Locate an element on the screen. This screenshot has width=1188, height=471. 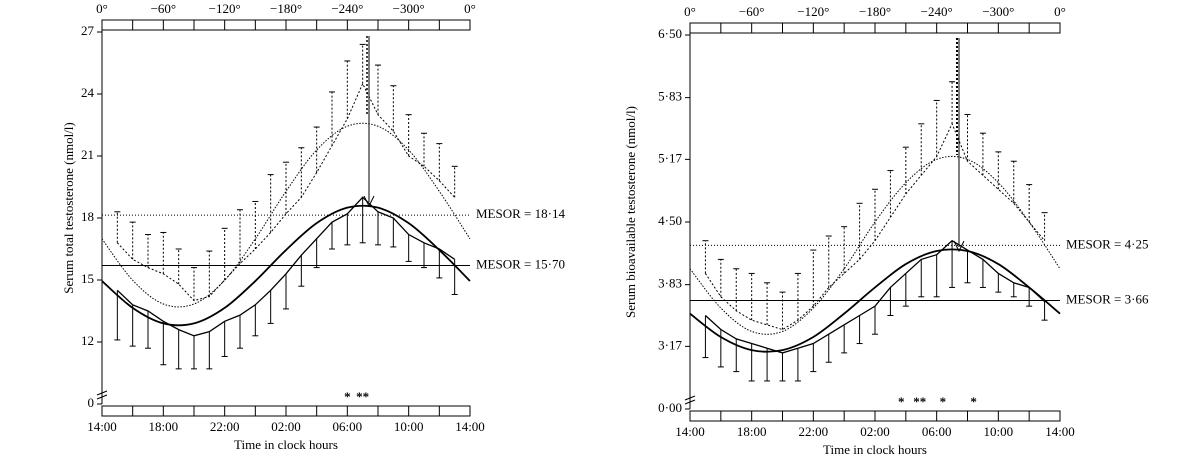
mesor-label: MESOR = 18·14 is located at coordinates (520, 213).